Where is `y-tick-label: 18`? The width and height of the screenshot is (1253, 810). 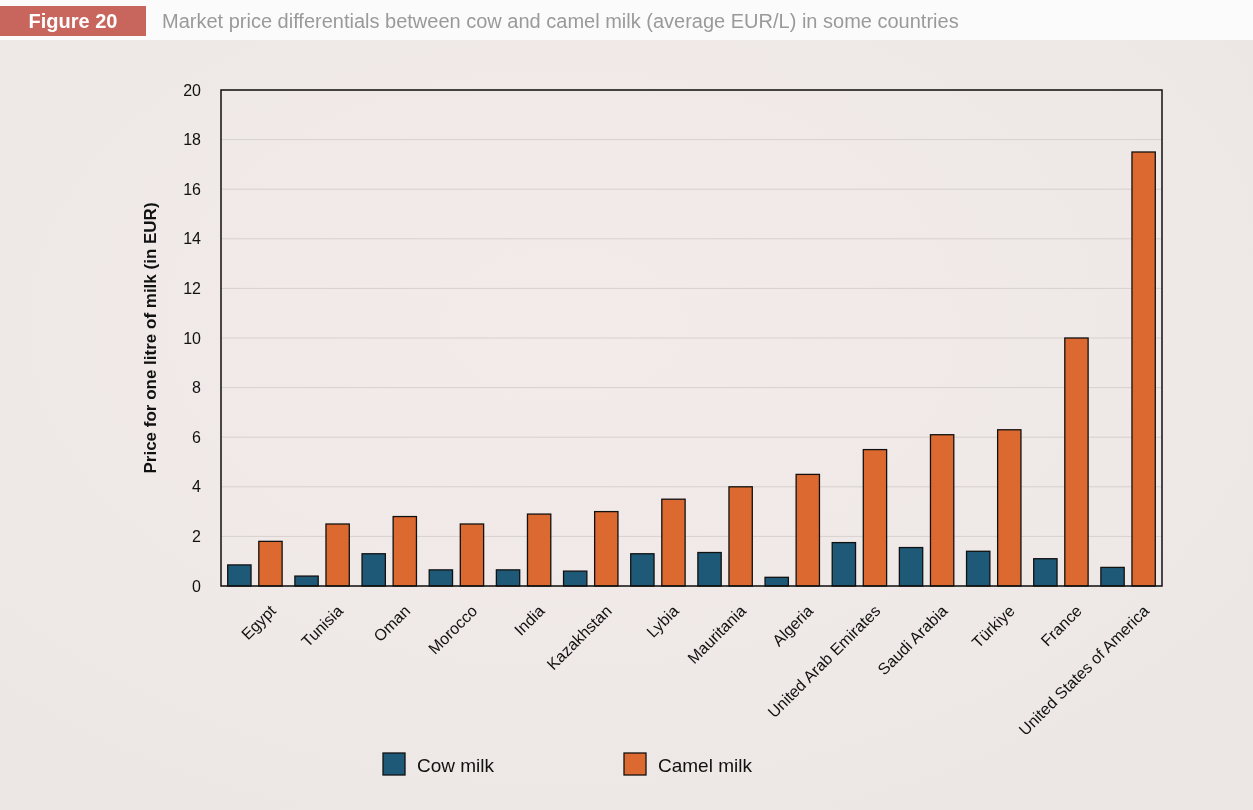
y-tick-label: 18 is located at coordinates (192, 140).